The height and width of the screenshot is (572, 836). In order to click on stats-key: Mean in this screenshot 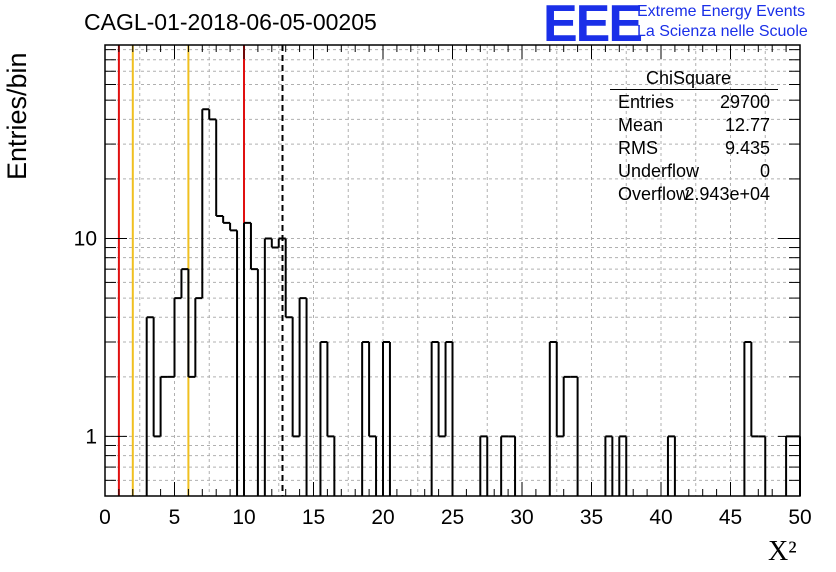, I will do `click(641, 125)`.